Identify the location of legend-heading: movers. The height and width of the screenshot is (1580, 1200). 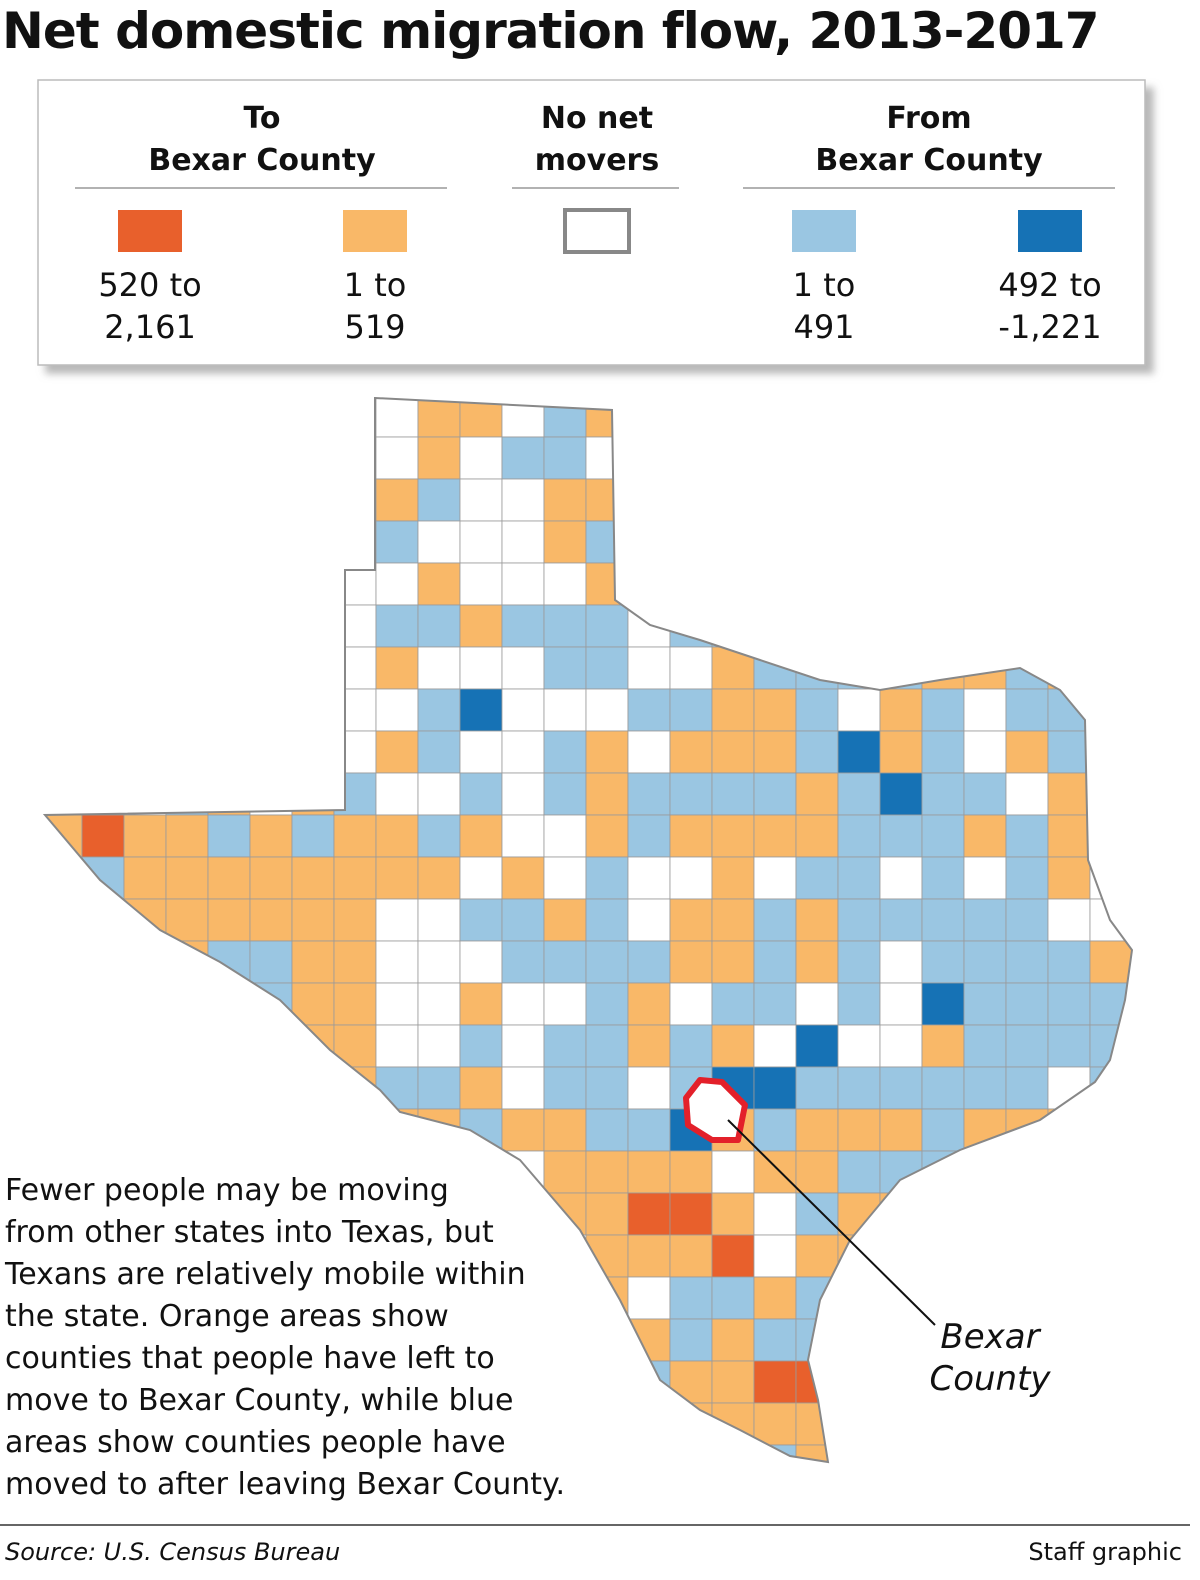
(597, 160).